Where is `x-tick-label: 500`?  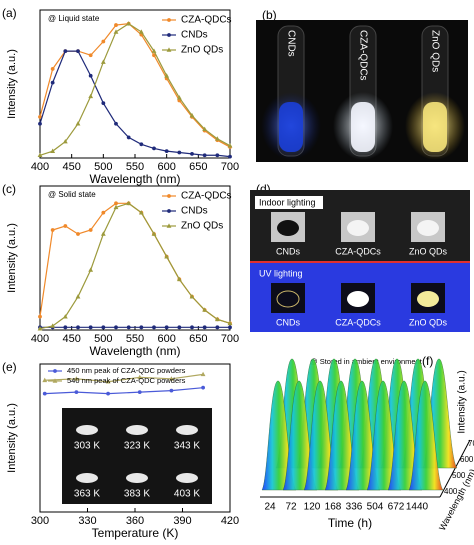 x-tick-label: 500 is located at coordinates (103, 339).